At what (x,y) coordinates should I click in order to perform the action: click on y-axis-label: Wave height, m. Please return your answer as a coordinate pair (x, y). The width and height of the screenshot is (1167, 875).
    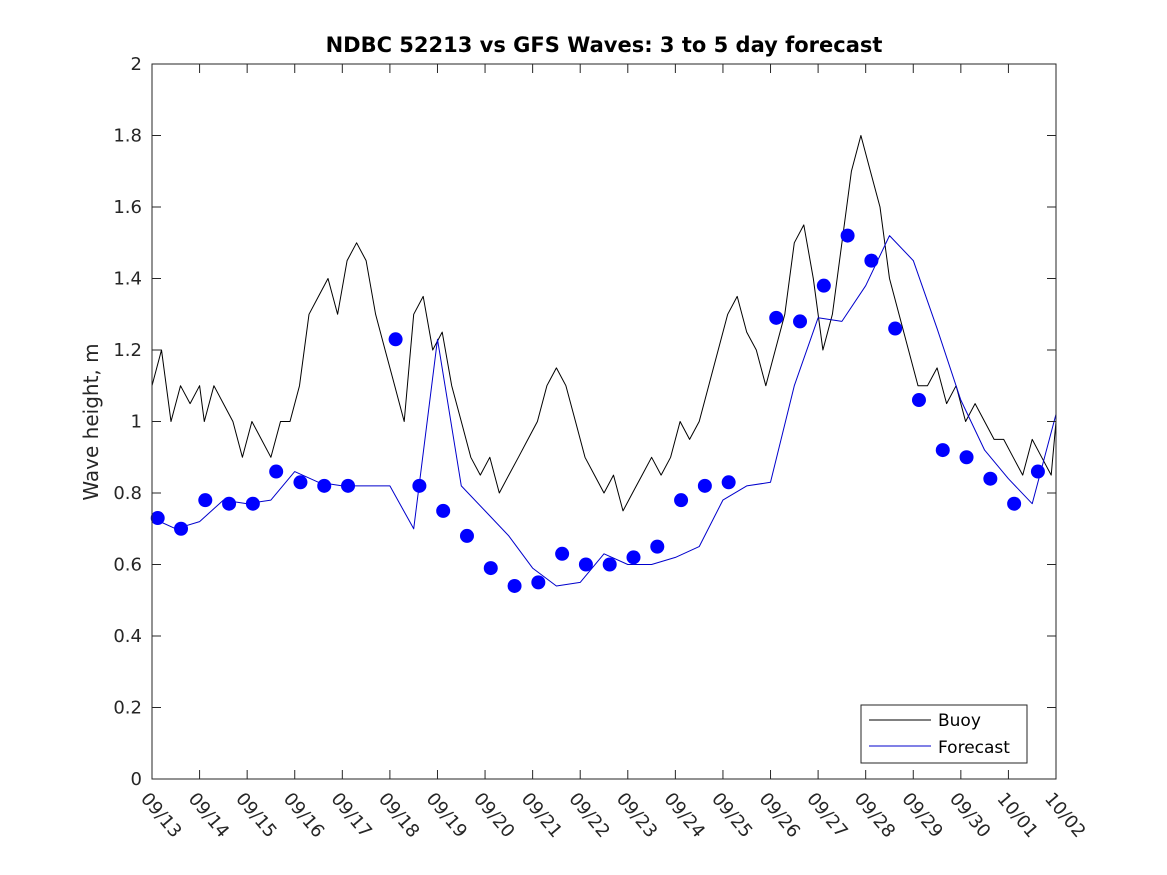
    Looking at the image, I should click on (91, 421).